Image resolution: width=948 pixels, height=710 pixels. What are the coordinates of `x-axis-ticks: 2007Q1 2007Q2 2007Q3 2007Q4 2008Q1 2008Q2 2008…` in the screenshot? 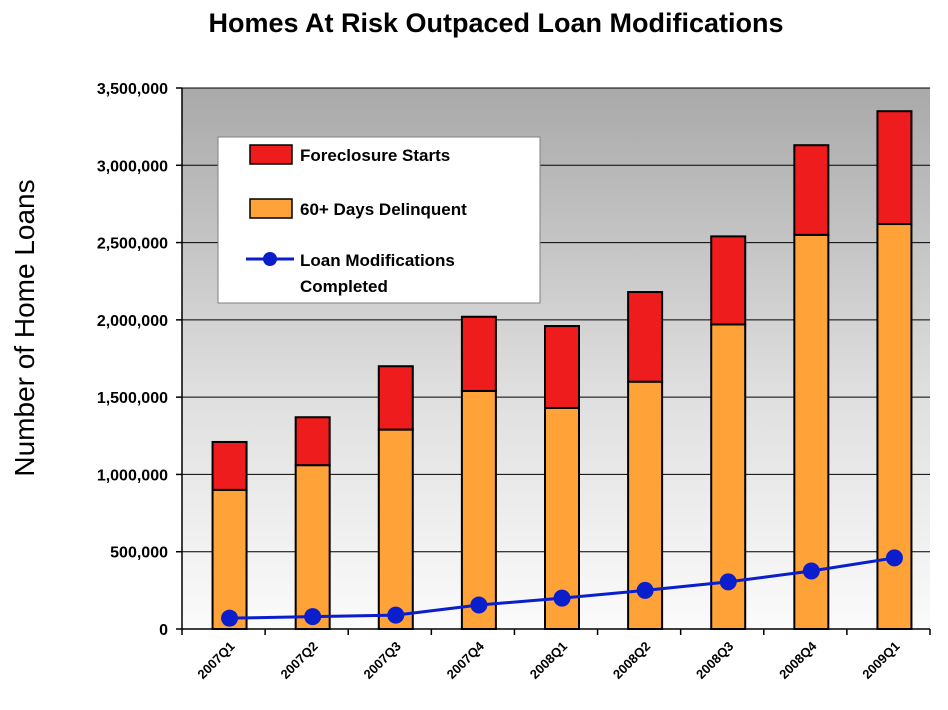 It's located at (556, 655).